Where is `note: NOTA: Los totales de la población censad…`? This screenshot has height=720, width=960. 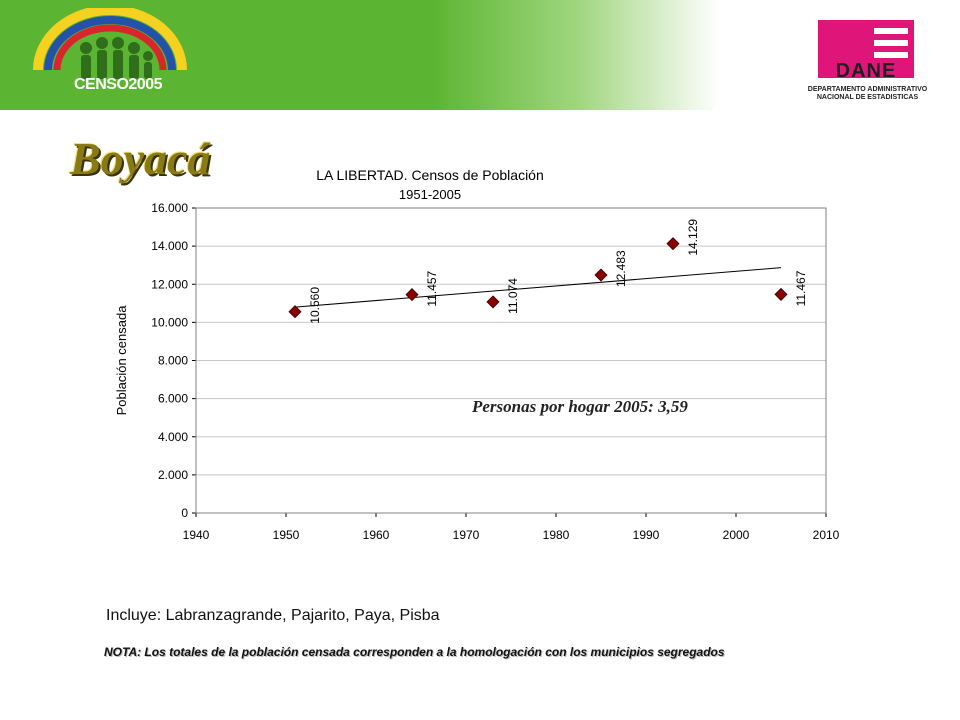 note: NOTA: Los totales de la población censad… is located at coordinates (414, 652).